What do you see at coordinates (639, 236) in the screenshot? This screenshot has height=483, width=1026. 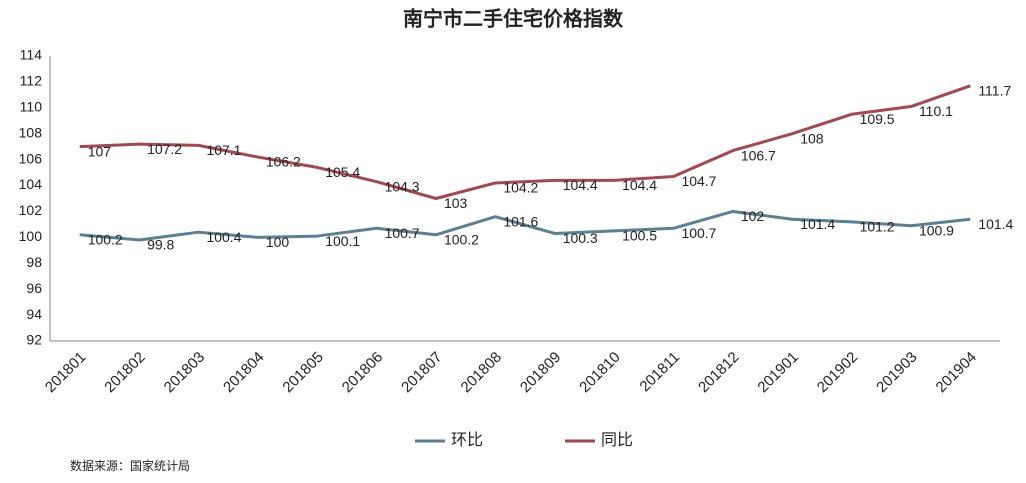 I see `data-label: 100.5` at bounding box center [639, 236].